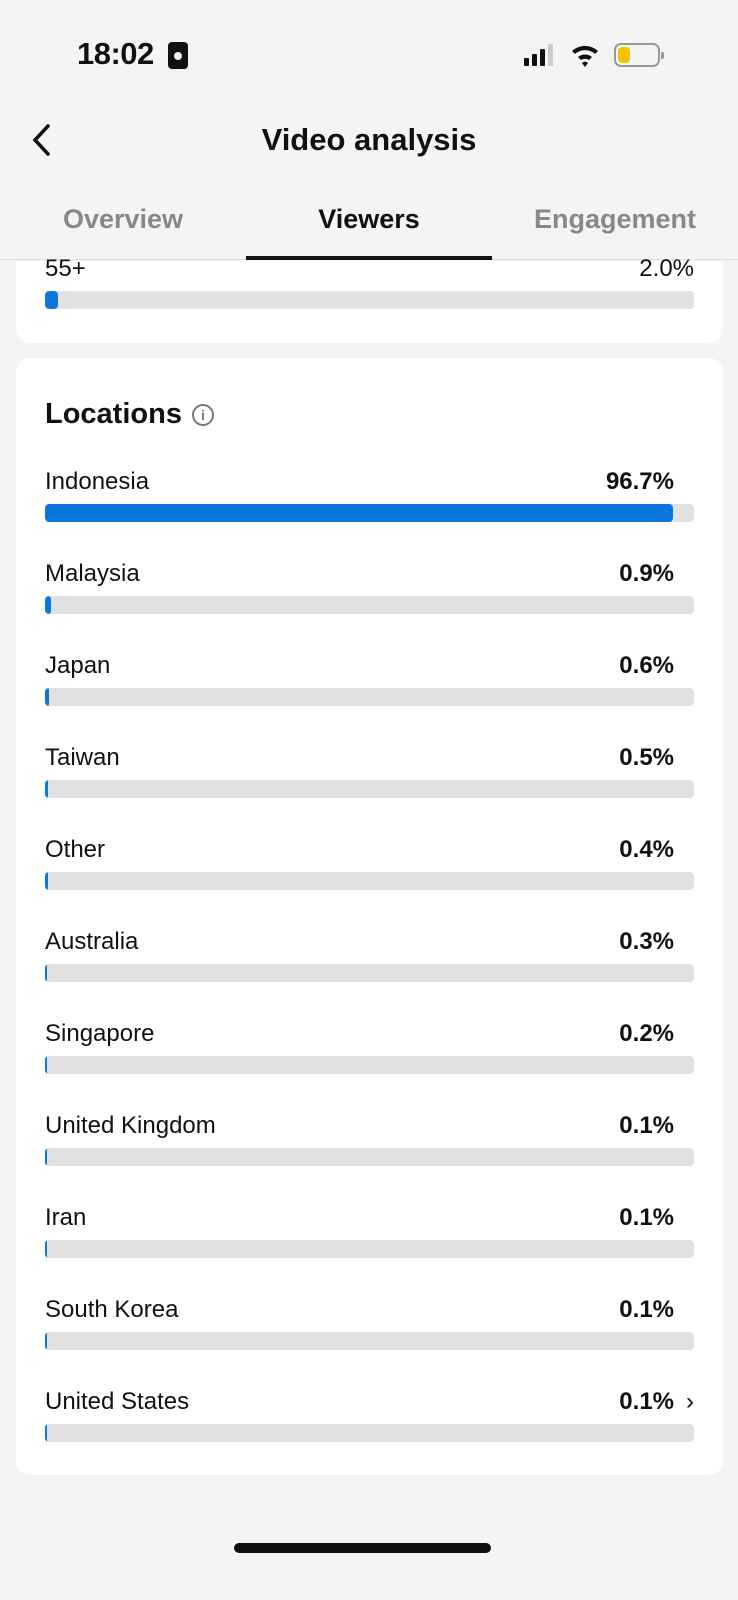 This screenshot has width=738, height=1600. Describe the element at coordinates (666, 268) in the screenshot. I see `age-percent: 2.0%` at that location.